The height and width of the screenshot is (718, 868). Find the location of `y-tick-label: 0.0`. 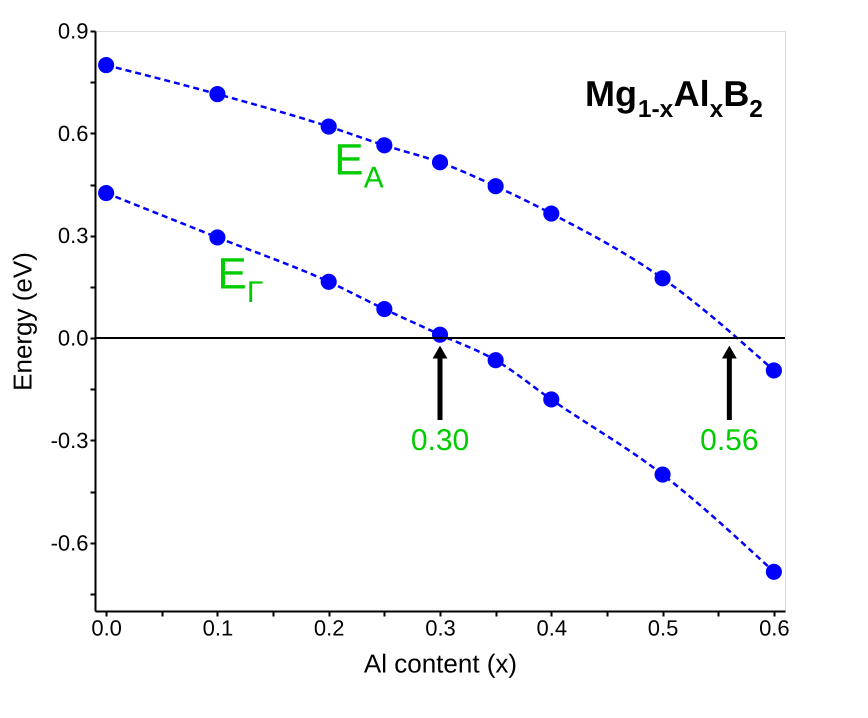

y-tick-label: 0.0 is located at coordinates (73, 338).